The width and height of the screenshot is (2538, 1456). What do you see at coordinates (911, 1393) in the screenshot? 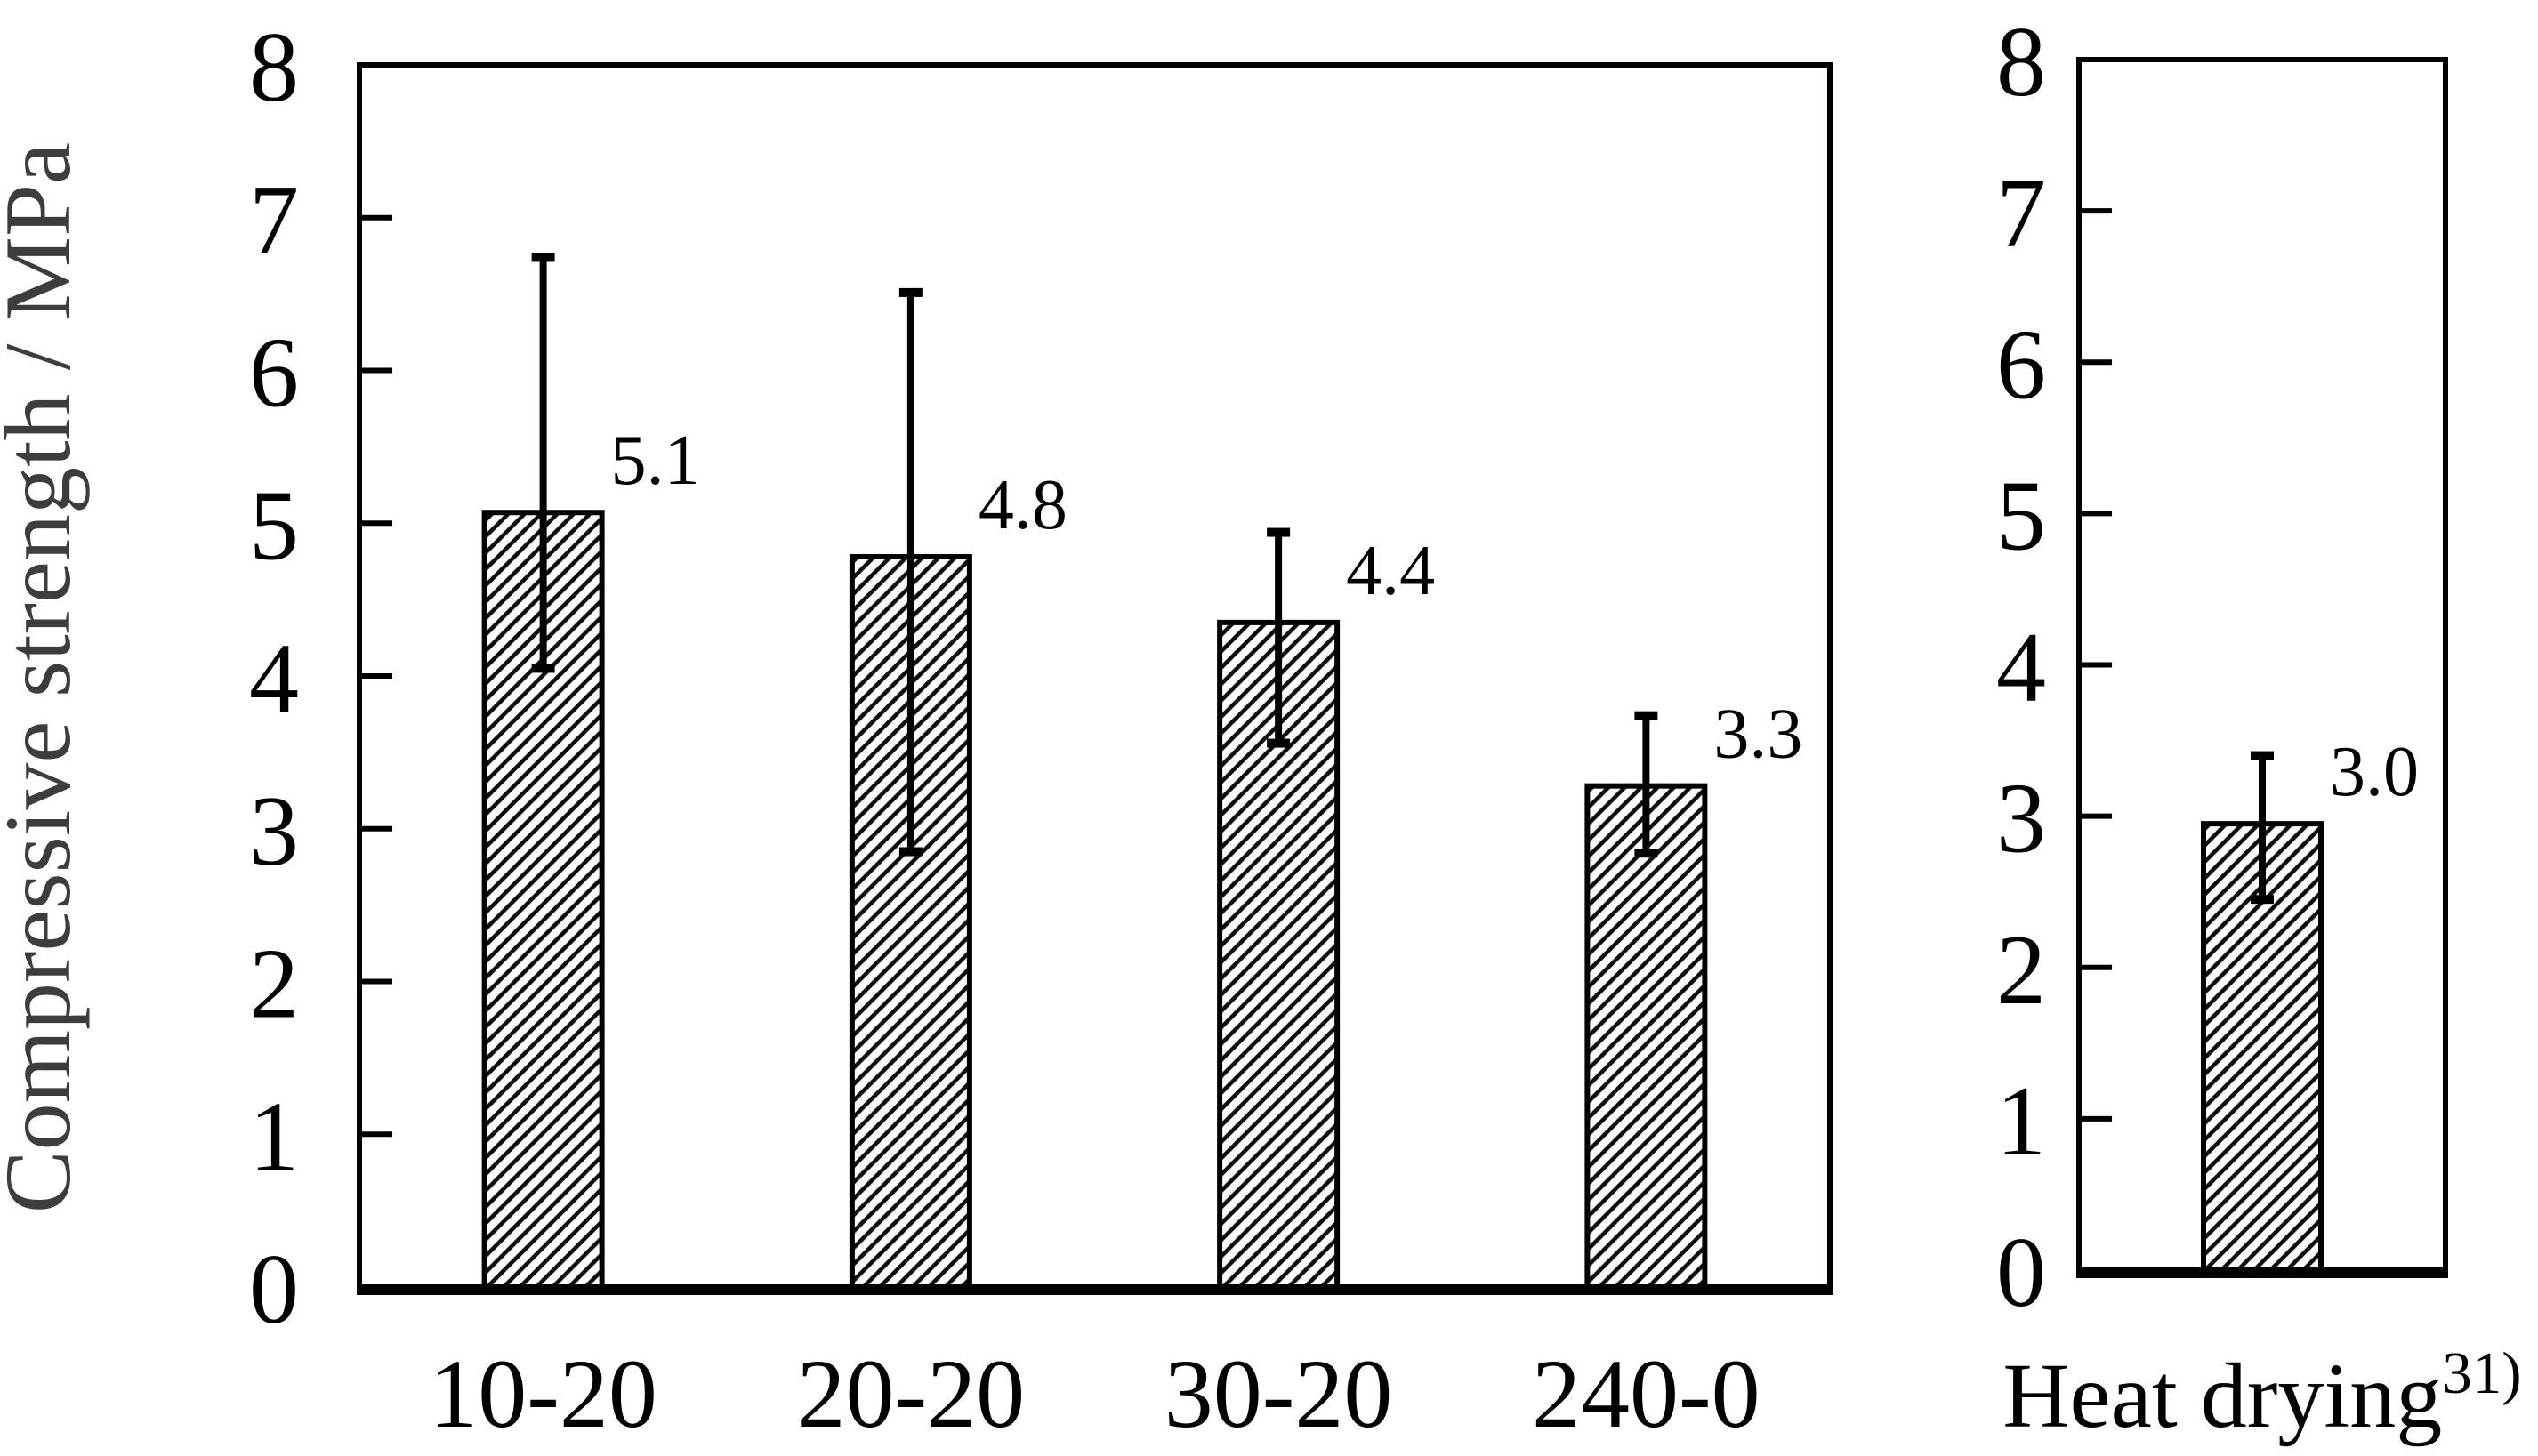
I see `x-category-label: 20-20` at bounding box center [911, 1393].